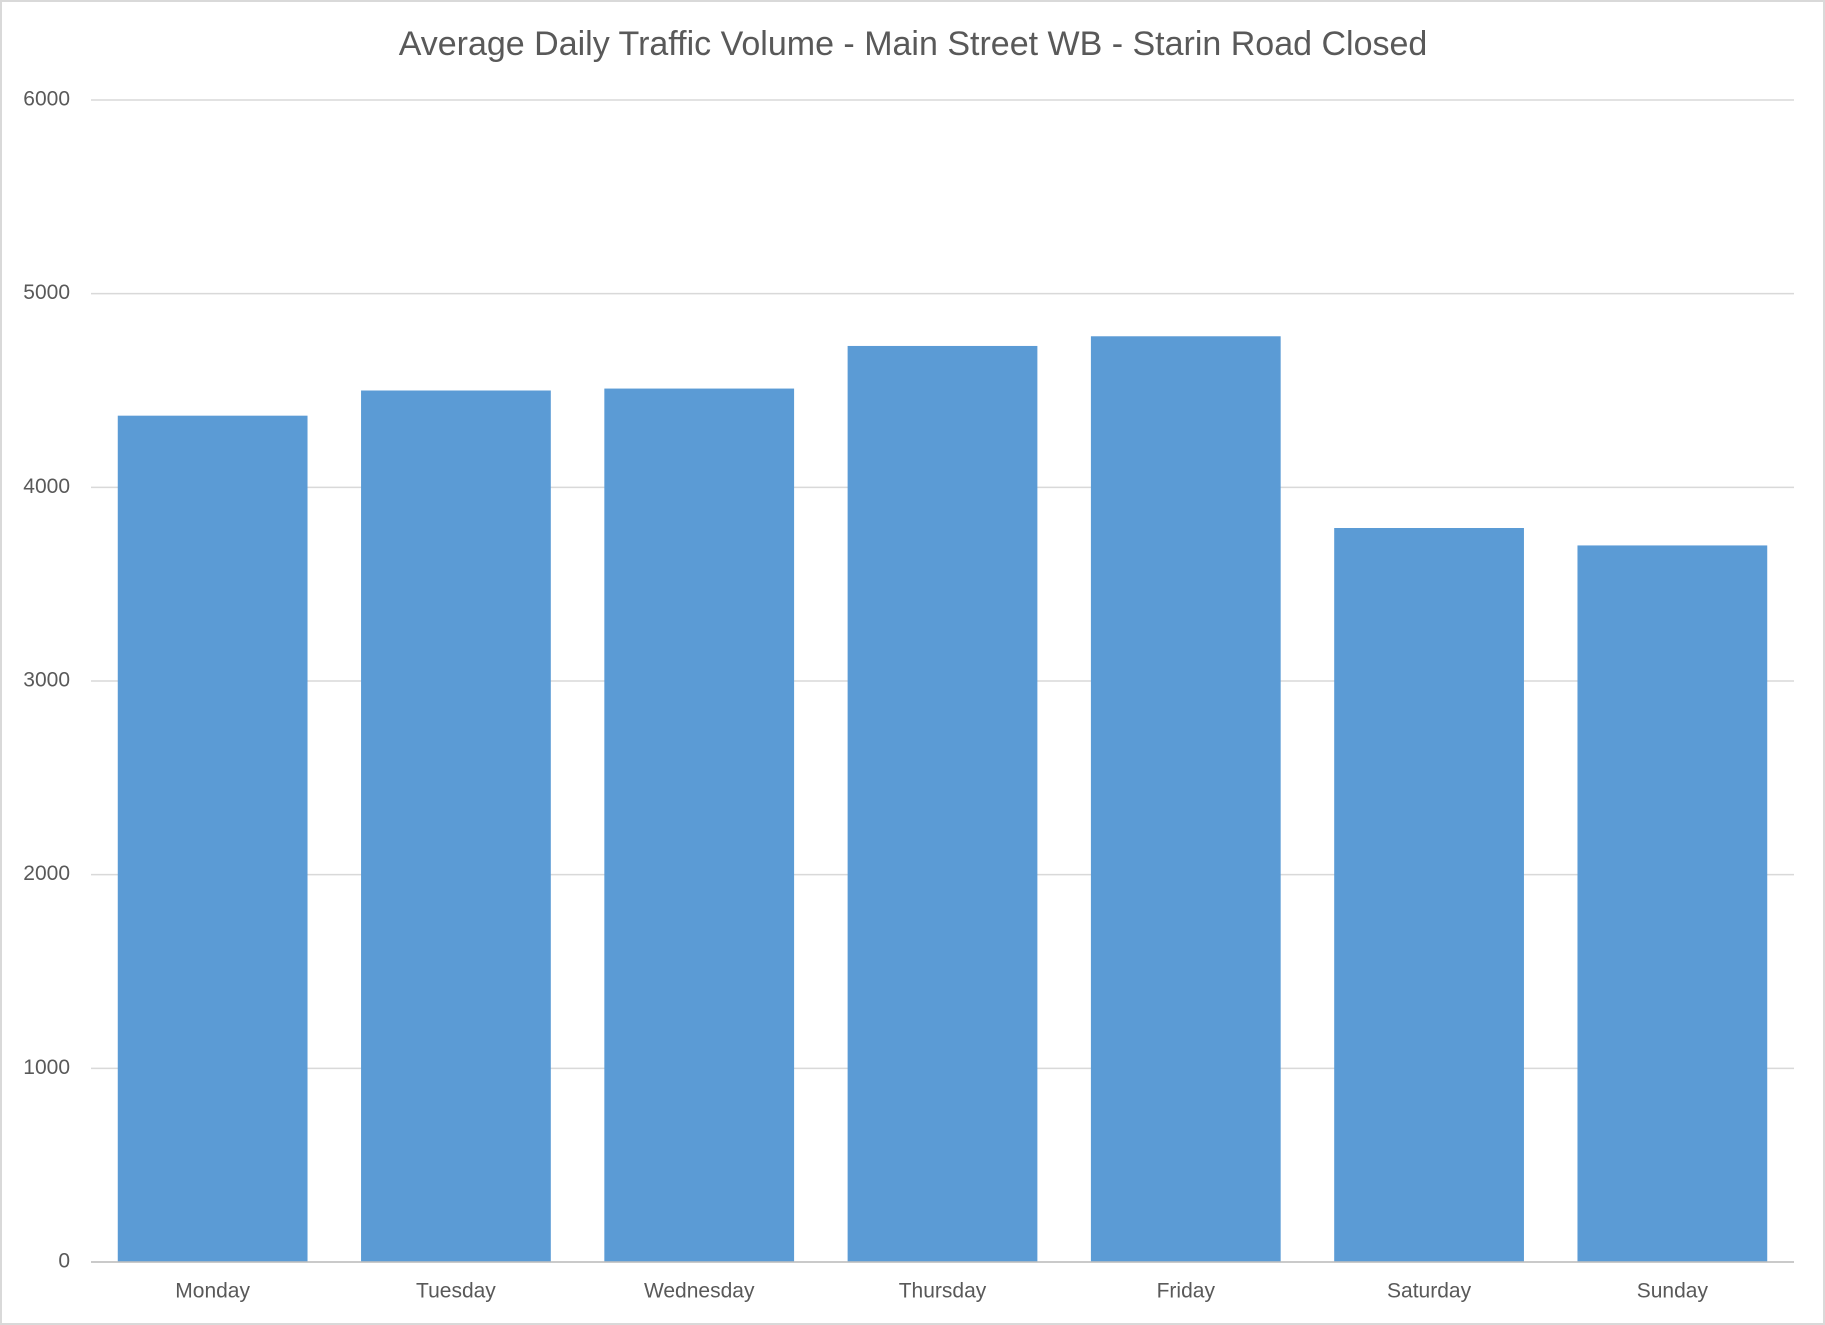 Image resolution: width=1825 pixels, height=1325 pixels. Describe the element at coordinates (212, 1291) in the screenshot. I see `x-tick-label: Monday` at that location.